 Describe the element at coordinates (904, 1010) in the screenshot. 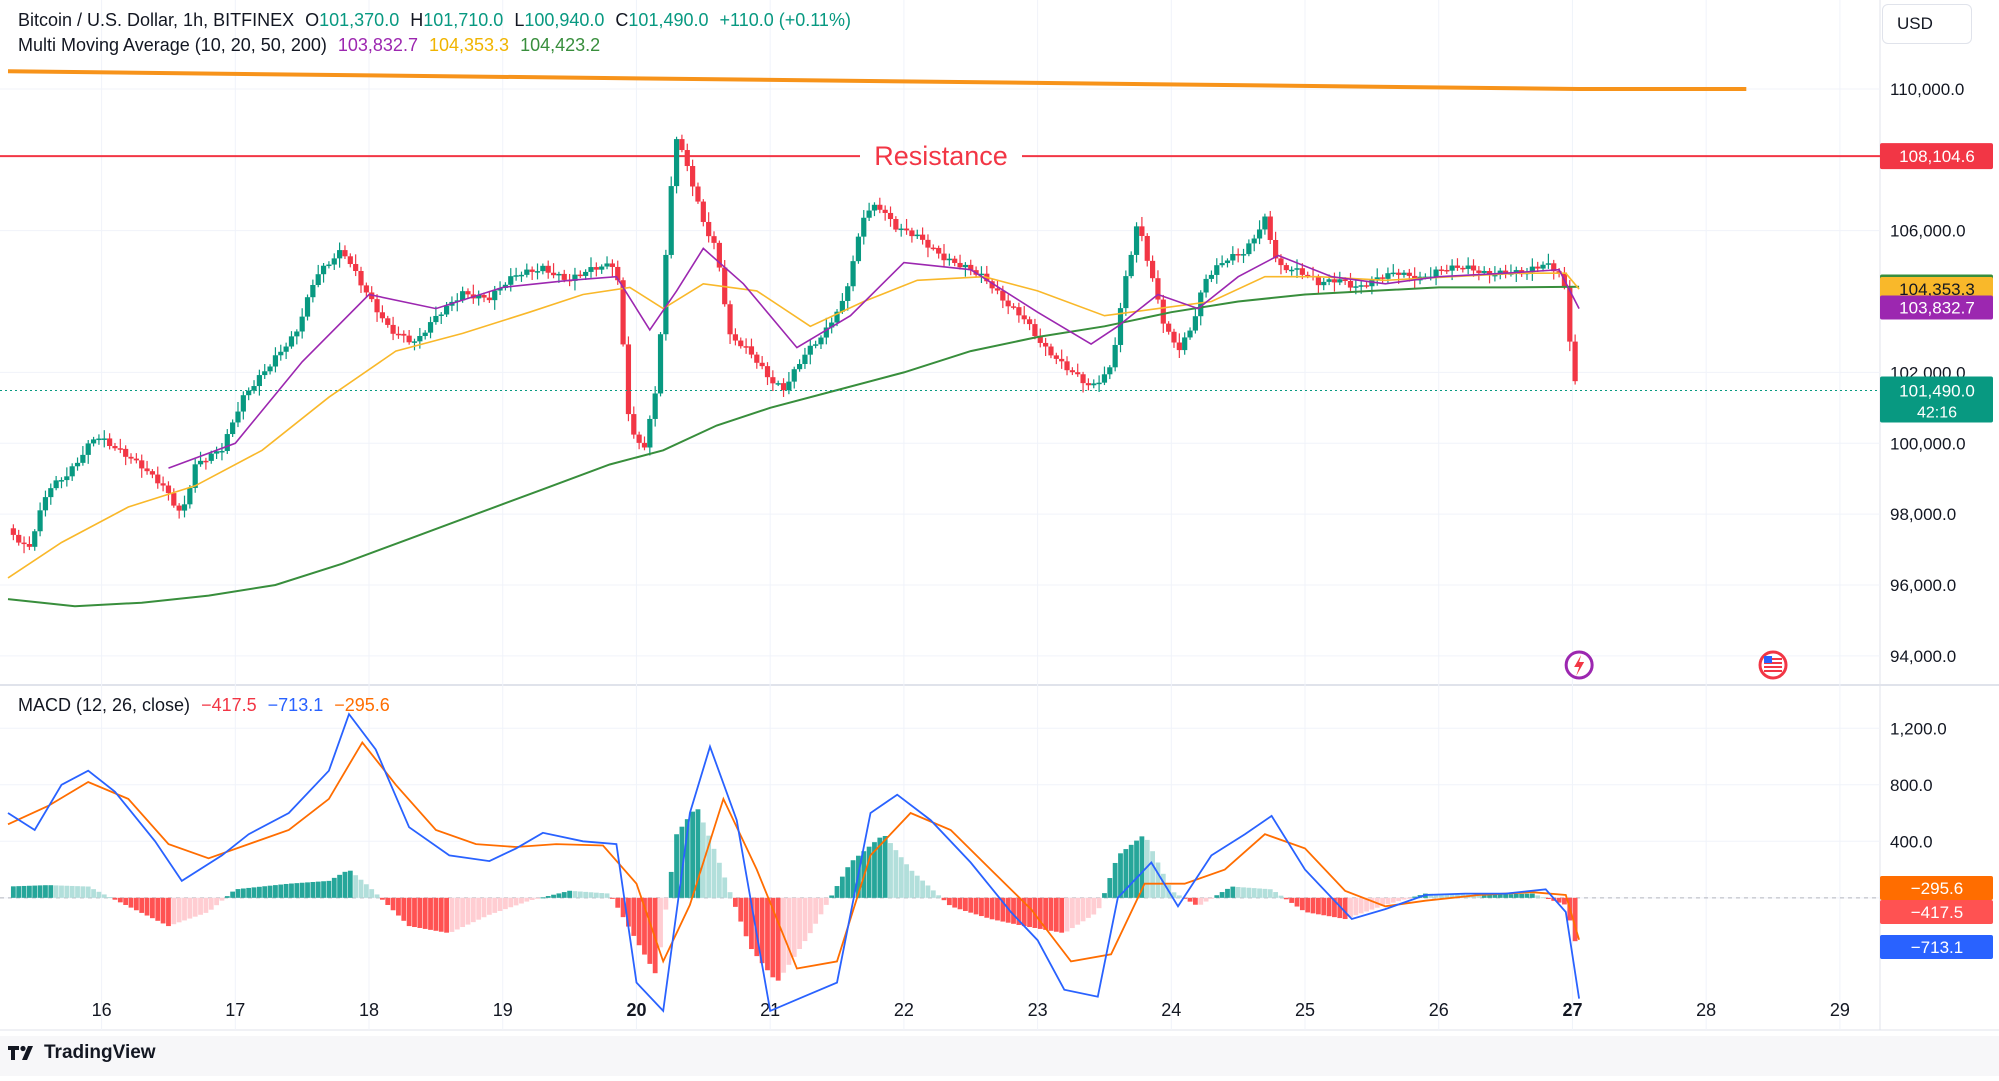

I see `x-tick-label: 22` at that location.